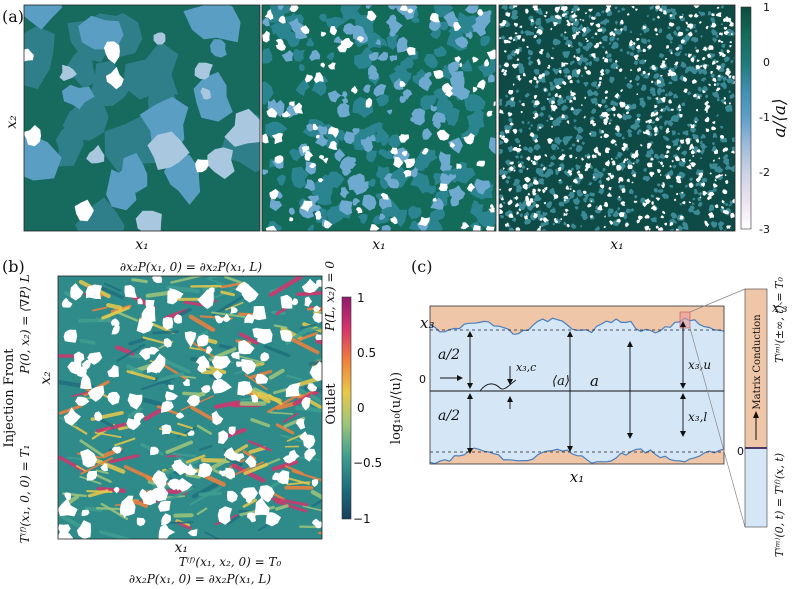 This screenshot has height=589, width=793. I want to click on aperture-map-medium, so click(379, 118).